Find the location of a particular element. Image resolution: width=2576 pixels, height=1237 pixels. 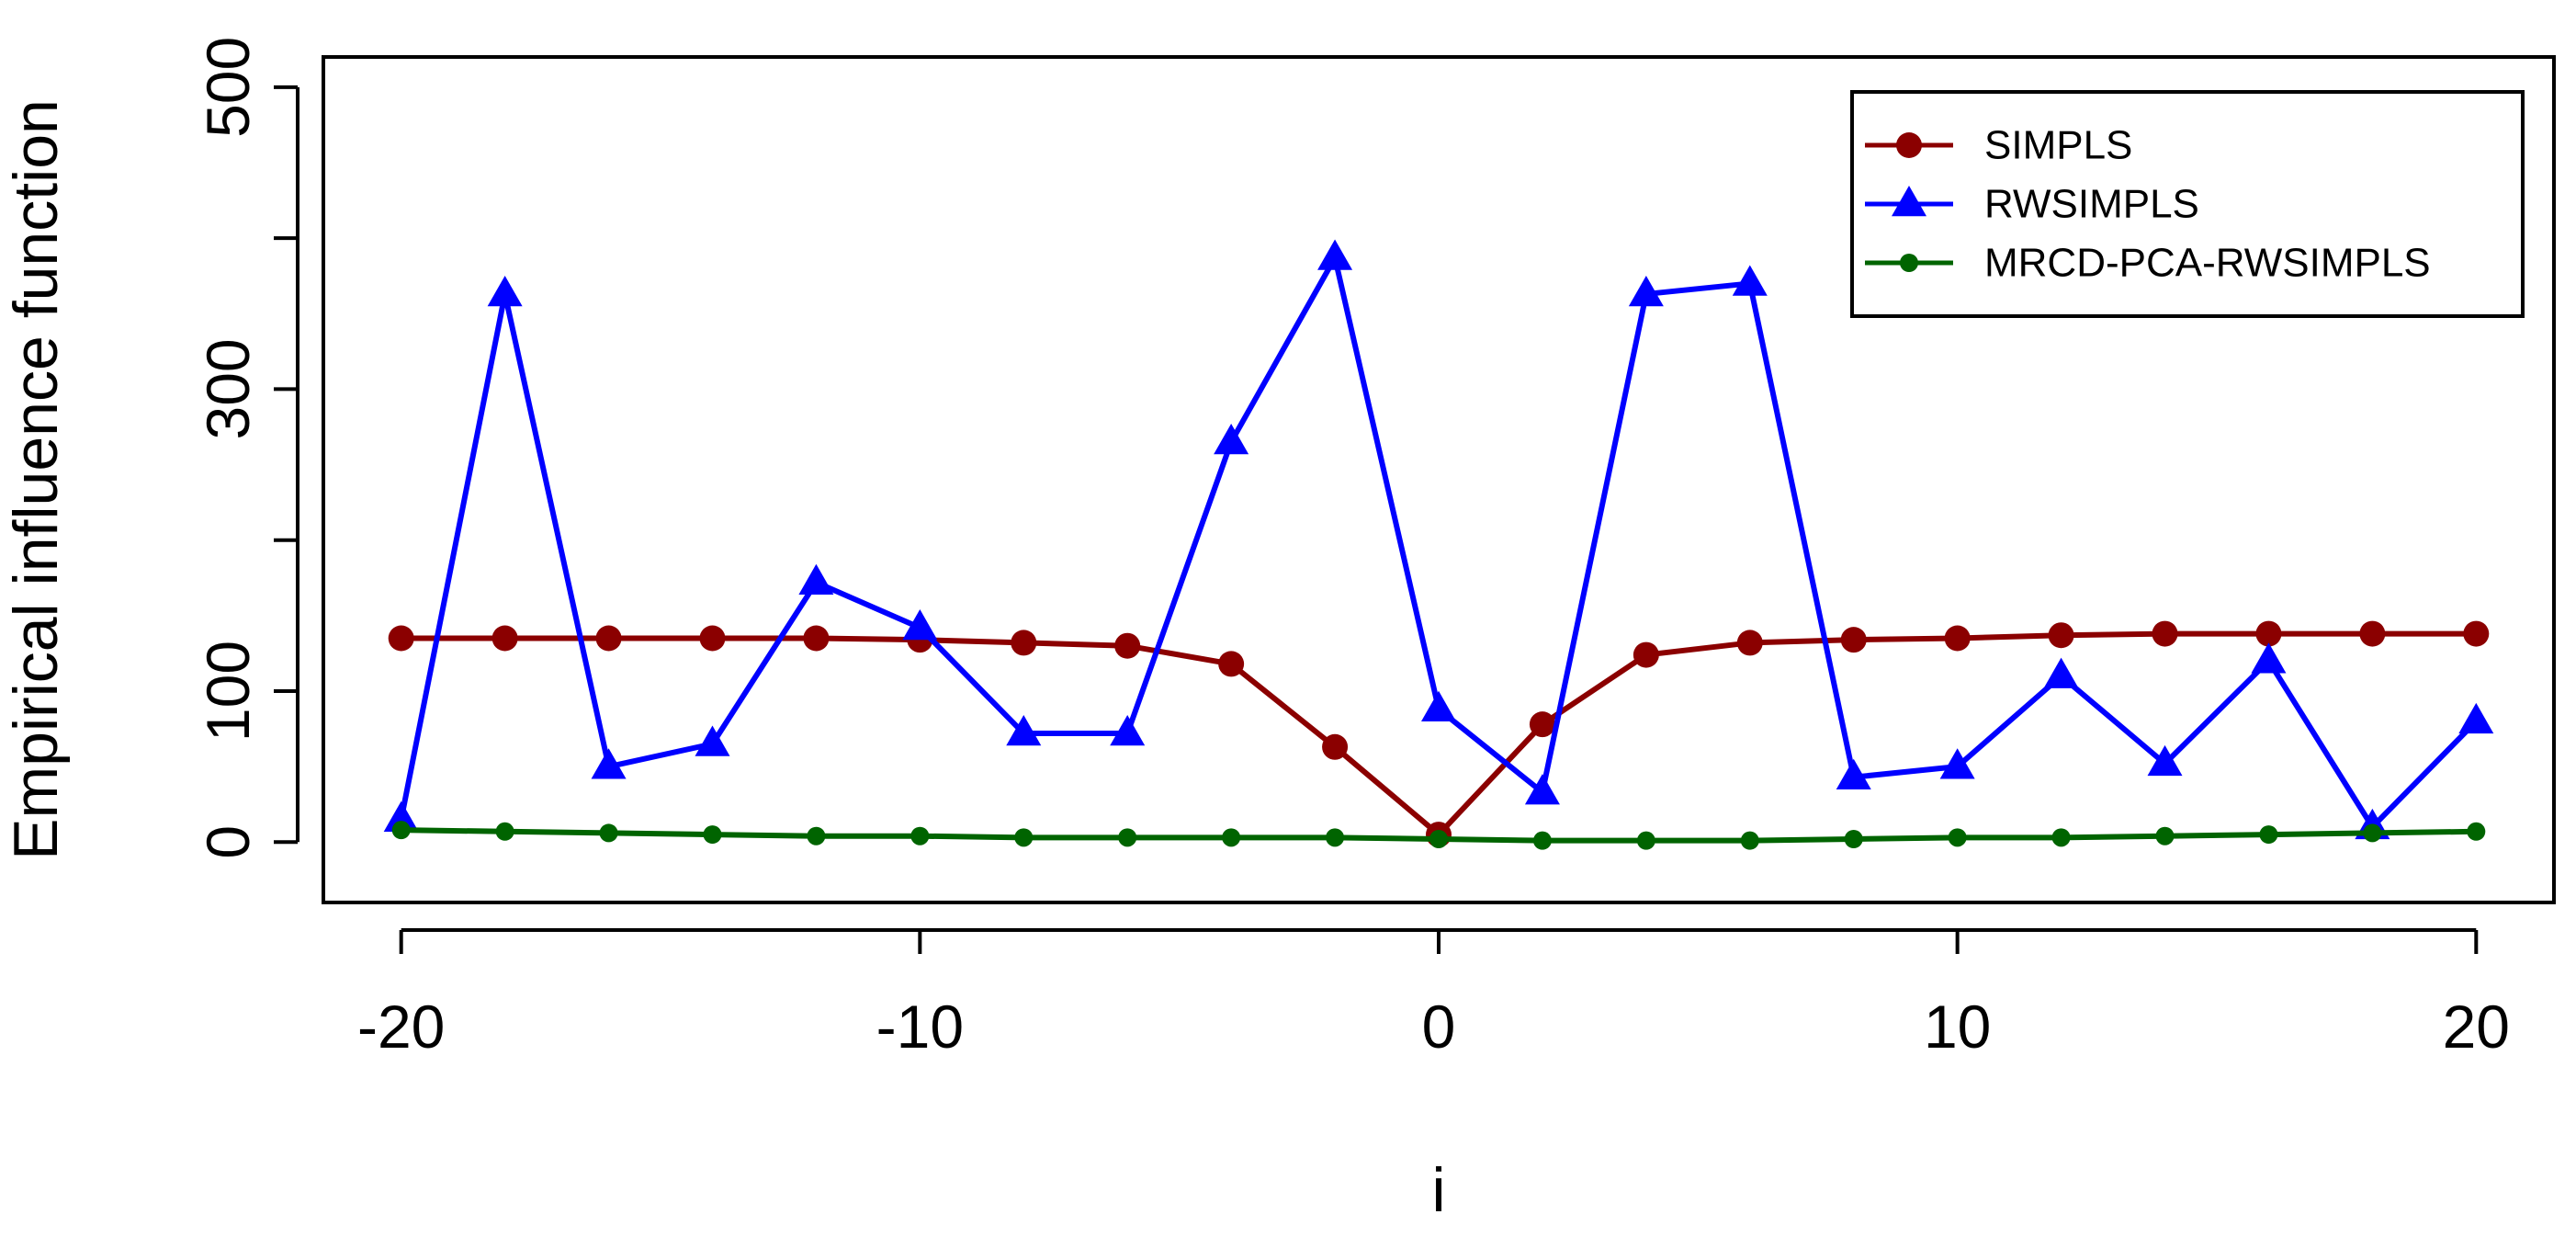

legend-items: SIMPLS RWSIMPLS MRCD-PCA-RWSIMPLS is located at coordinates (2148, 204).